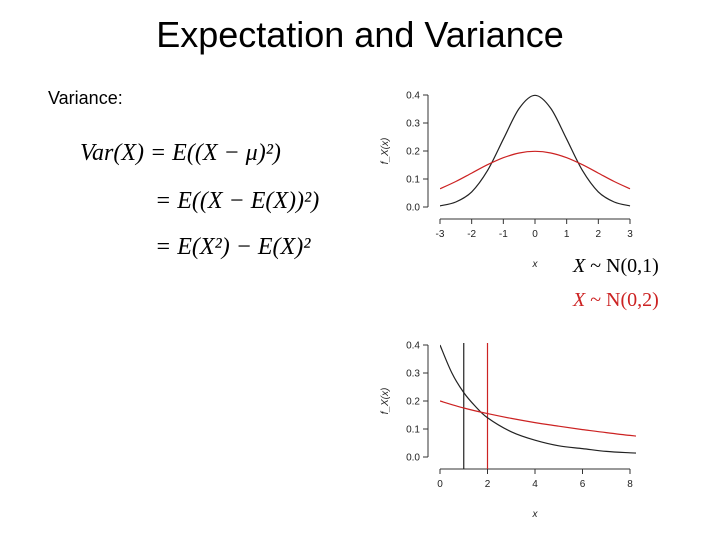 This screenshot has height=540, width=720. What do you see at coordinates (503, 234) in the screenshot?
I see `x-tick-label: -1` at bounding box center [503, 234].